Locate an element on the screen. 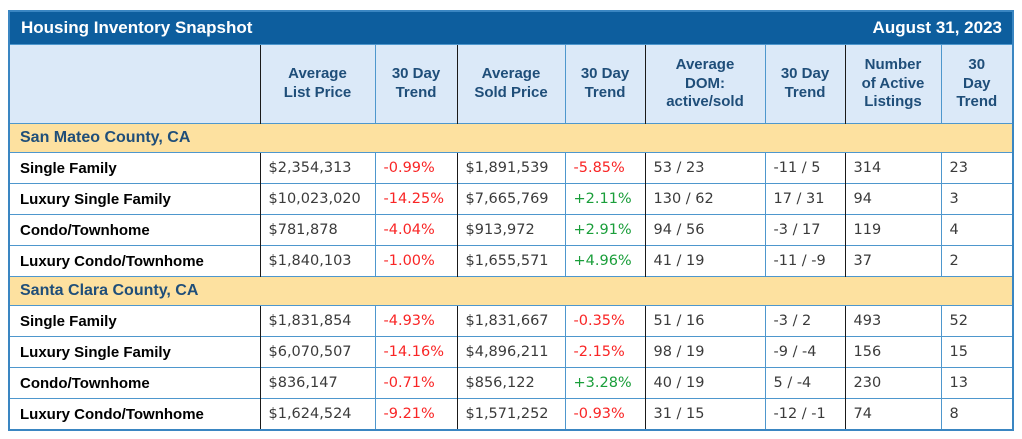 The width and height of the screenshot is (1022, 439). cell-sold_trend: +2.11% is located at coordinates (604, 199).